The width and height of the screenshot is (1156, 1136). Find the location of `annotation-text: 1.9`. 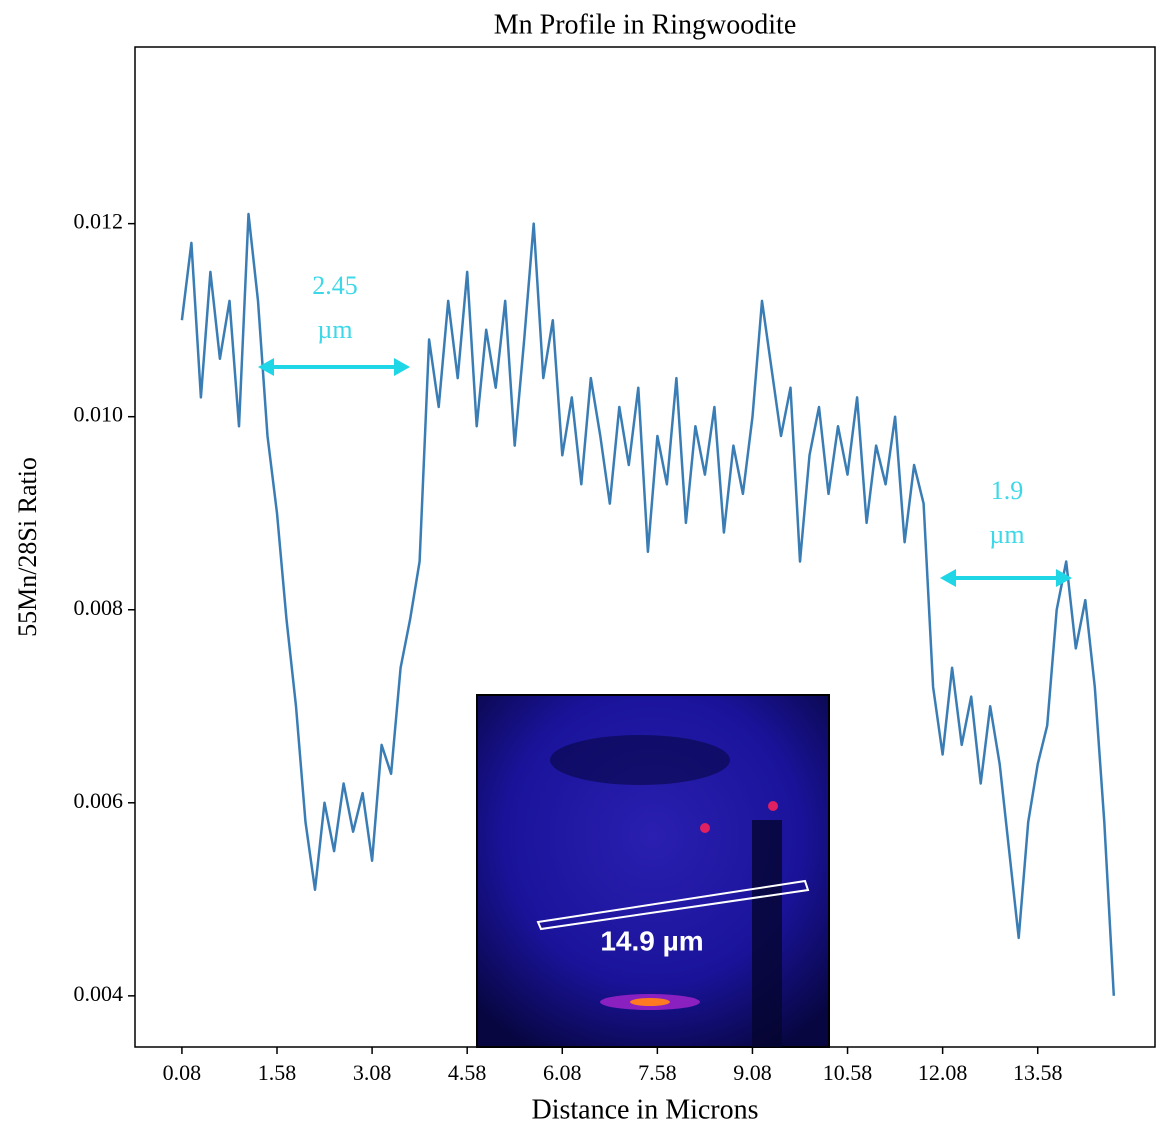

annotation-text: 1.9 is located at coordinates (1007, 490).